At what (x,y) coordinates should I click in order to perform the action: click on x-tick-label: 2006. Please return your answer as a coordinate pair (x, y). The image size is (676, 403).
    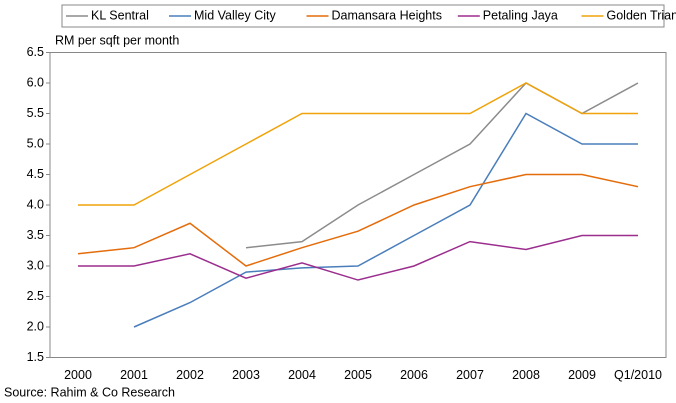
    Looking at the image, I should click on (414, 375).